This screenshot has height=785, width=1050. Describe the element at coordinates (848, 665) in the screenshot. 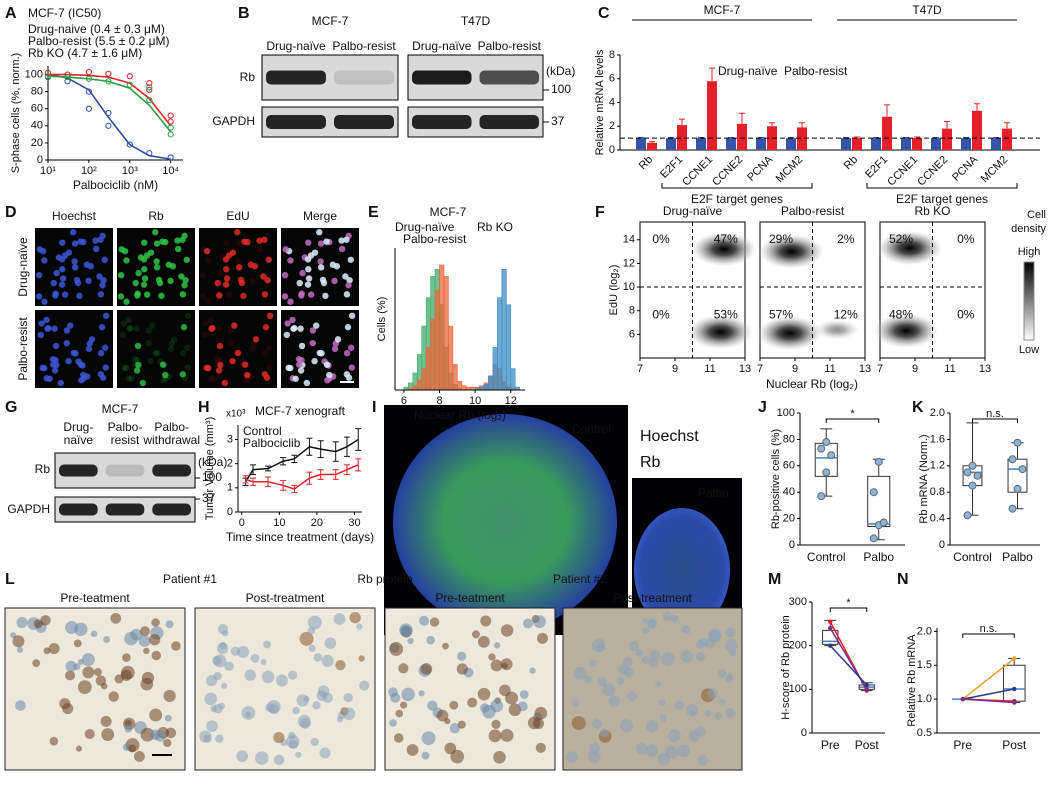

I see `pair-line` at that location.